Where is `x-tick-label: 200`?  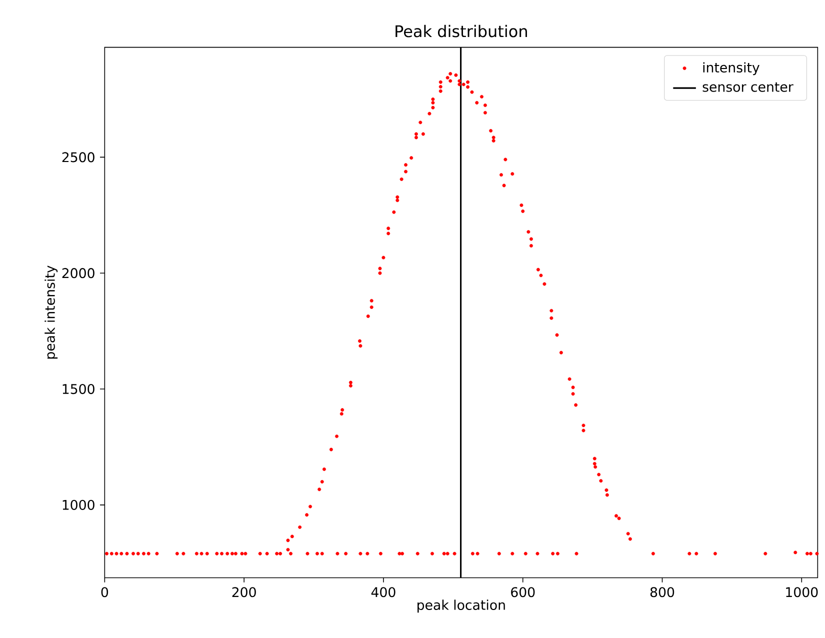
x-tick-label: 200 is located at coordinates (244, 592).